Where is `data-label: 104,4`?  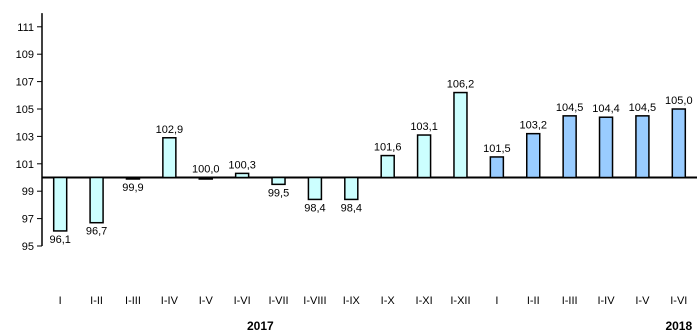
data-label: 104,4 is located at coordinates (606, 109).